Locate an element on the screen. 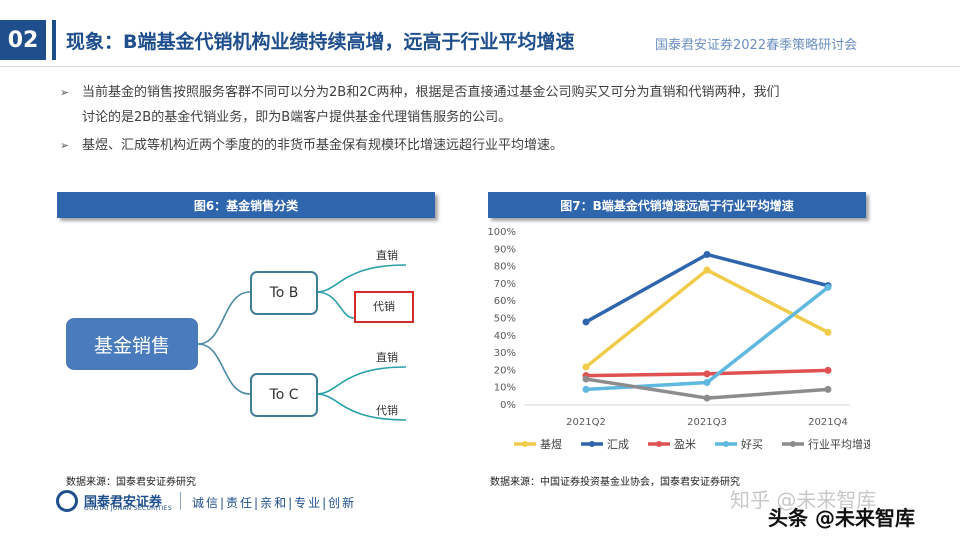 This screenshot has height=540, width=960. connector-tob-leaf2 is located at coordinates (335, 305).